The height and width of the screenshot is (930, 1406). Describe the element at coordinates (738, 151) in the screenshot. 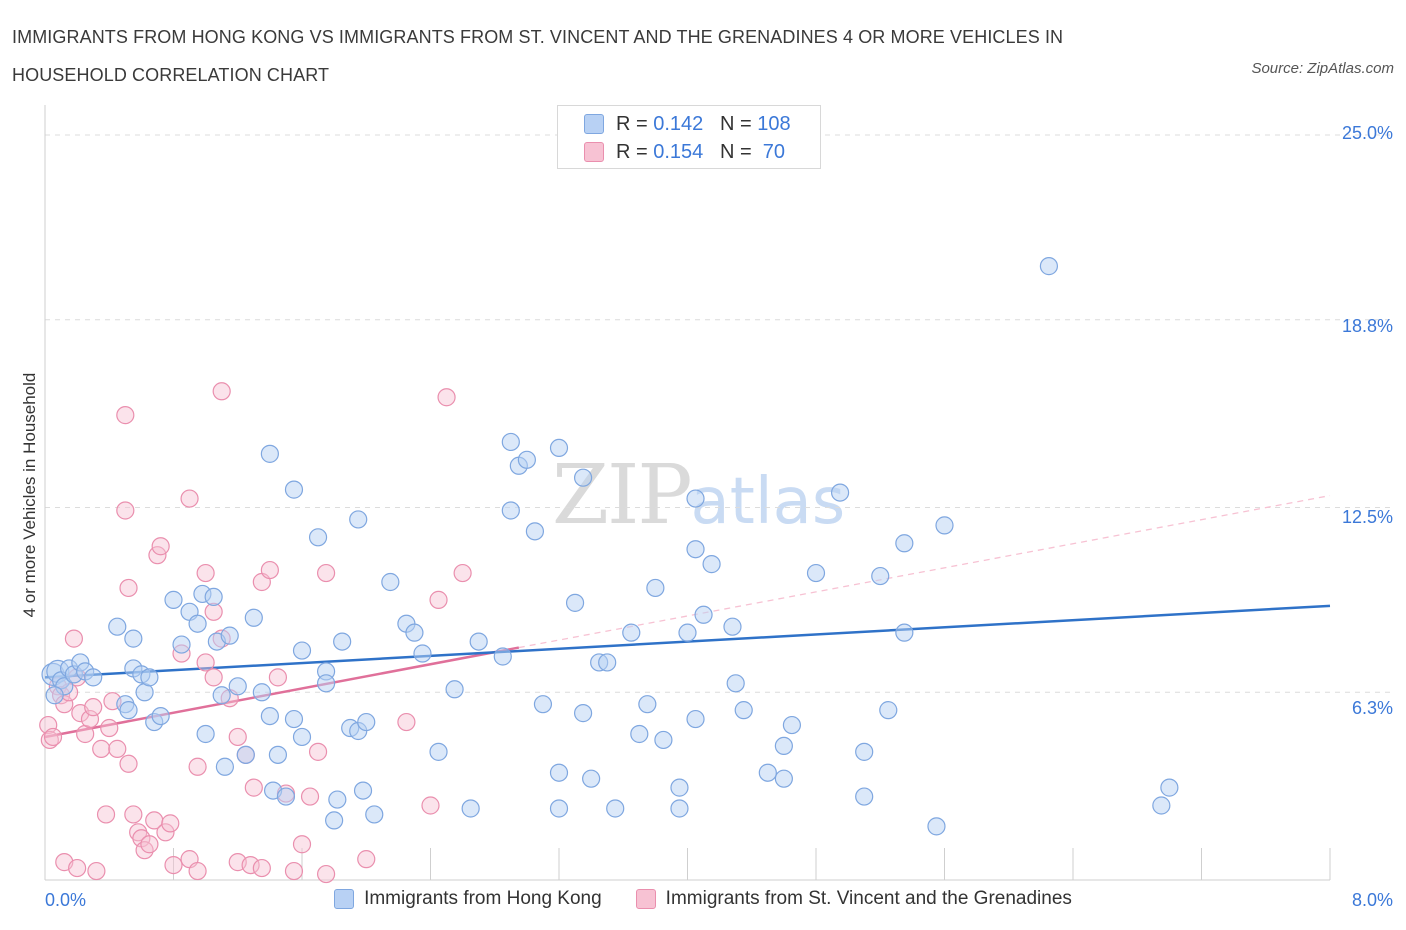

I see `legend-n-label: N =` at that location.